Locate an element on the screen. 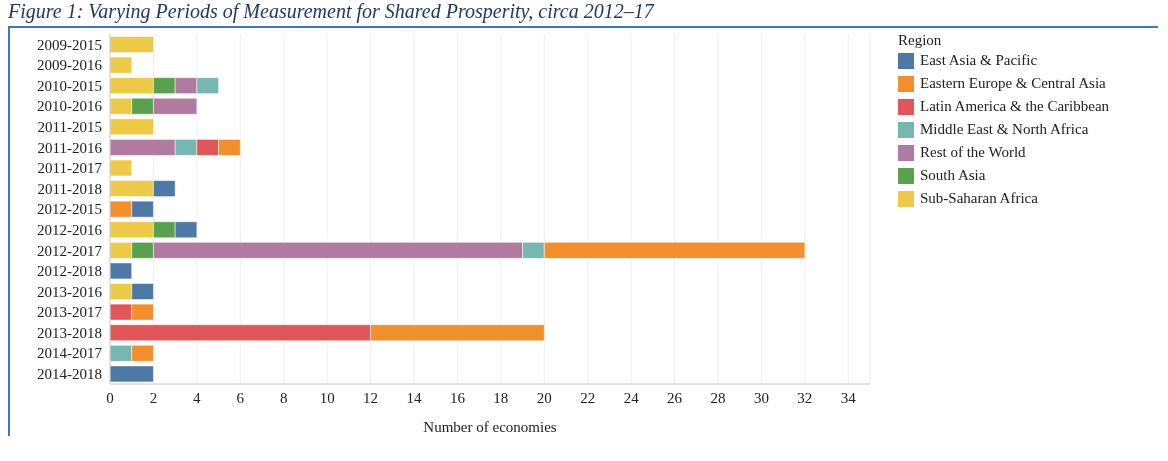 The height and width of the screenshot is (461, 1168). legend-label: Latin America & the Caribbean is located at coordinates (1015, 106).